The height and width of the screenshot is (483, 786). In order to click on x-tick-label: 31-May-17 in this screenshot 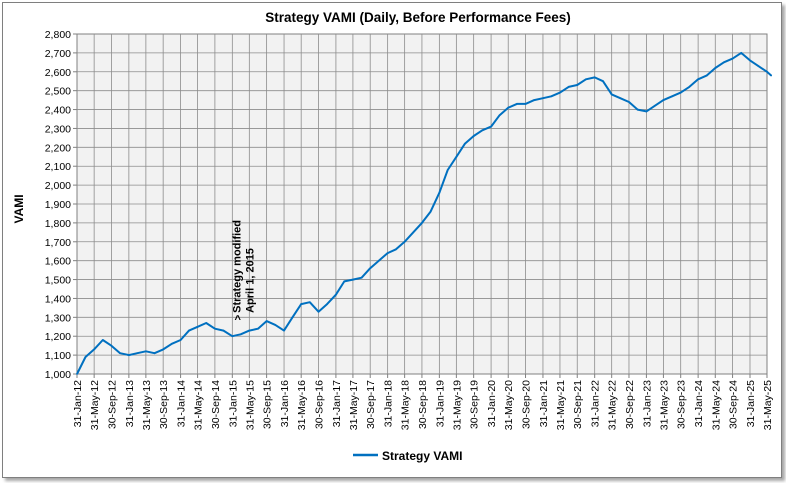, I will do `click(354, 405)`.